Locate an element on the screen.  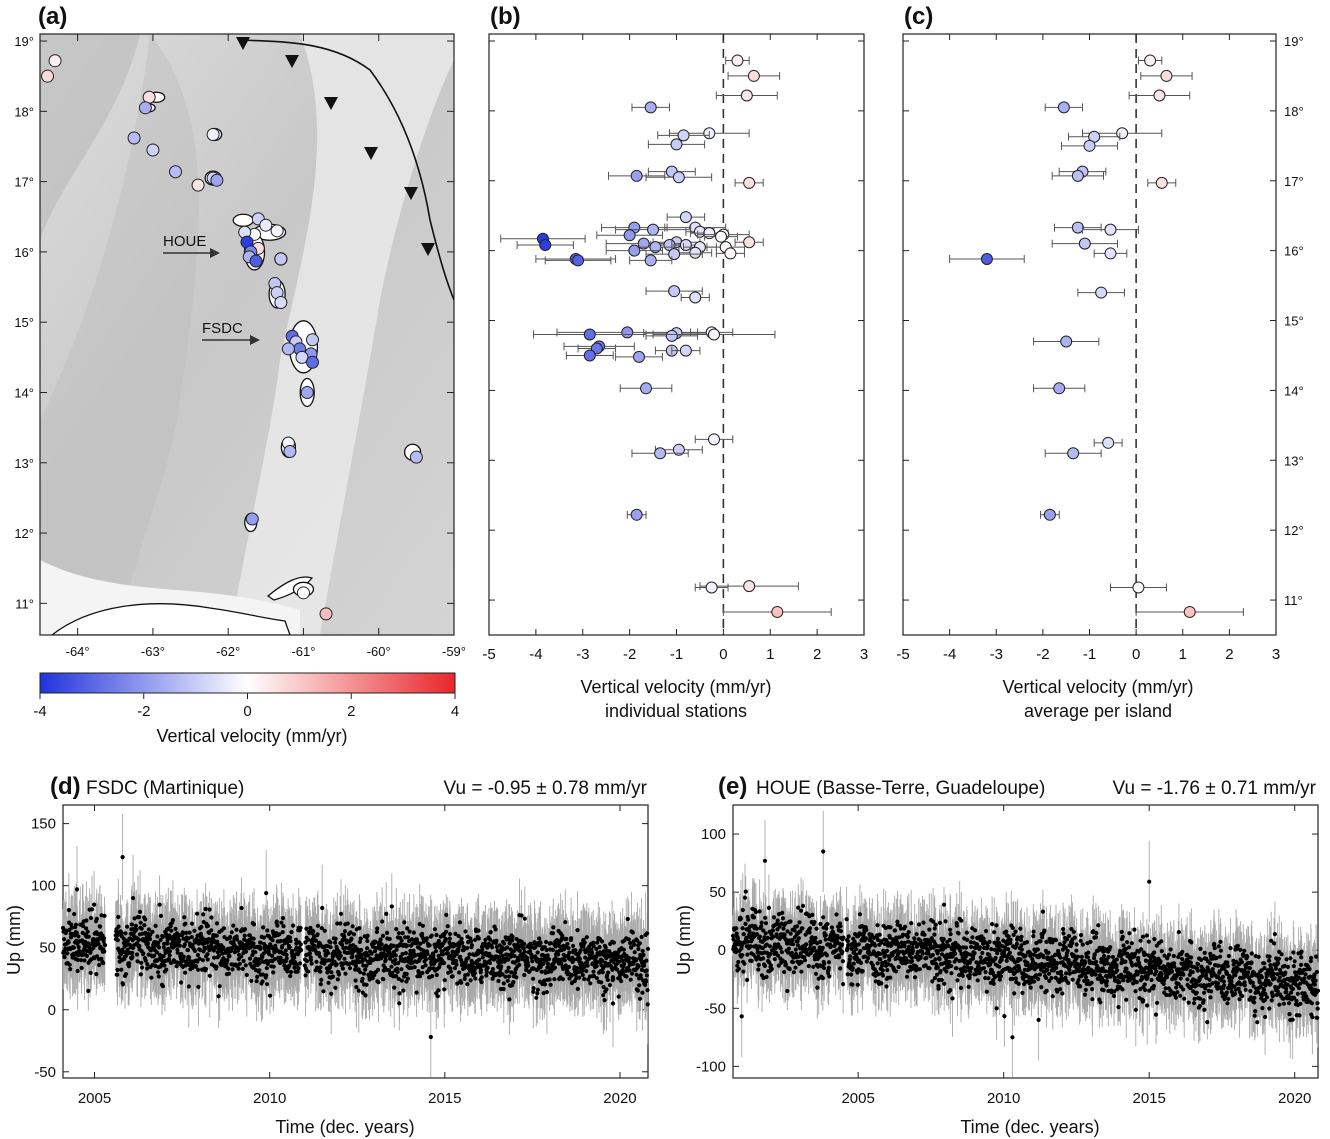
fsdc-label: FSDC is located at coordinates (222, 328).